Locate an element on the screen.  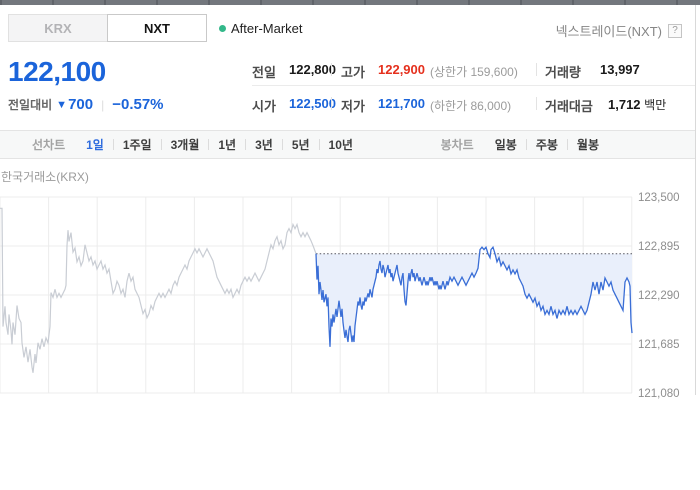
quote-divider is located at coordinates (473, 85).